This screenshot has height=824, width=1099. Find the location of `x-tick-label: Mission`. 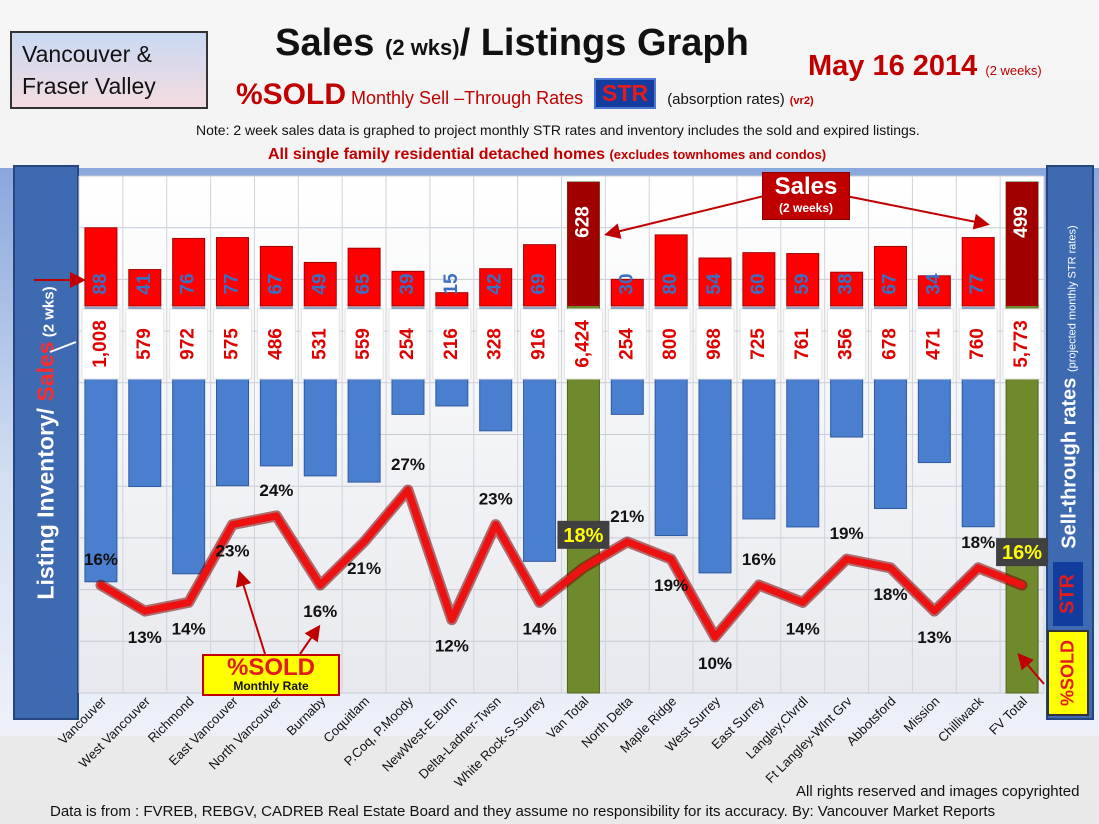

x-tick-label: Mission is located at coordinates (922, 715).